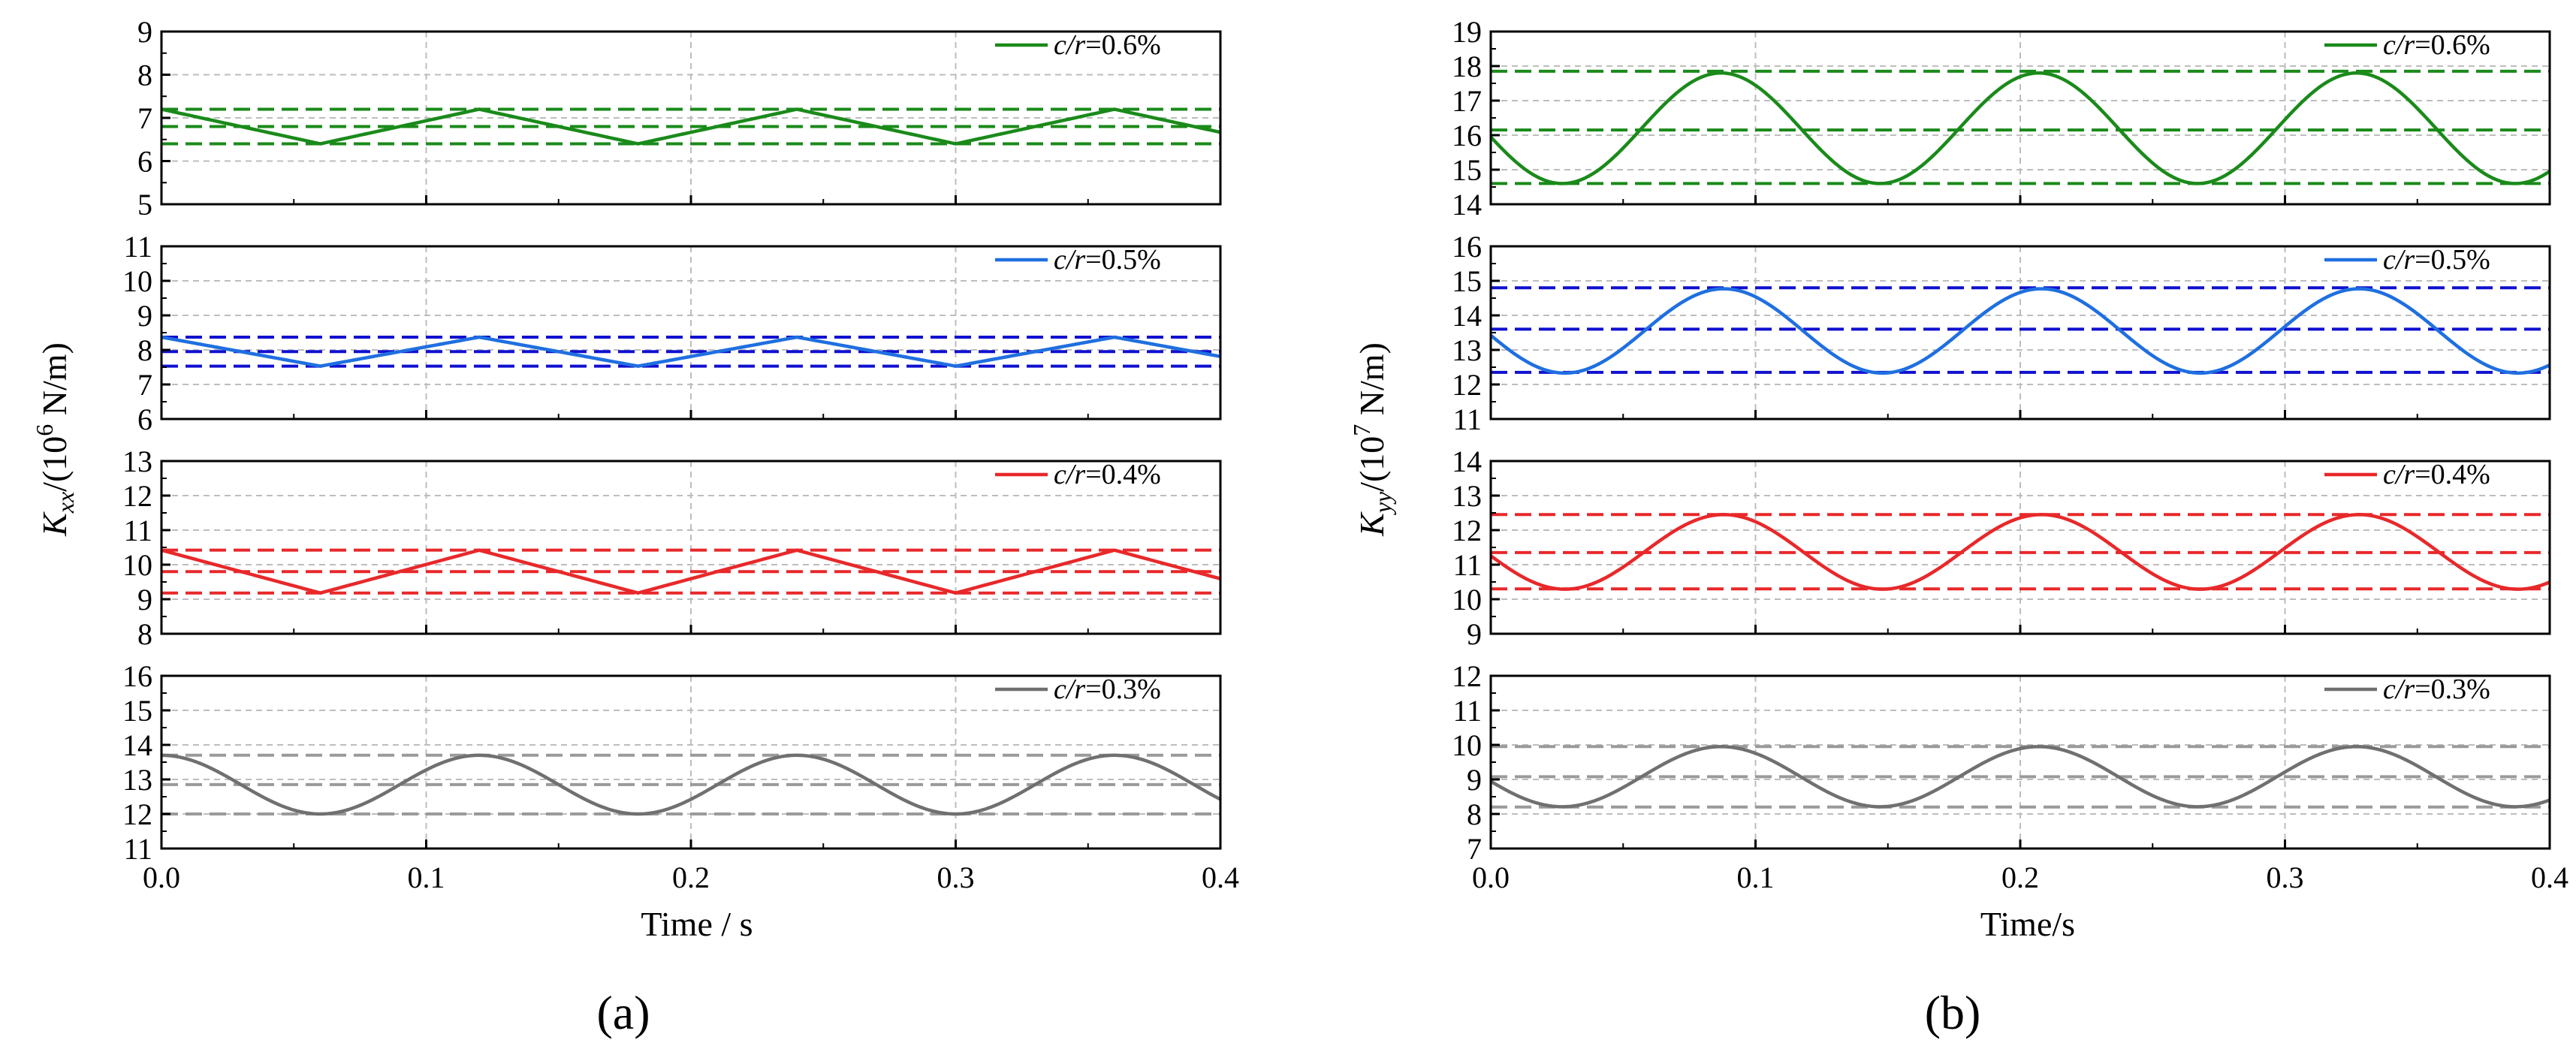  I want to click on y-tick-label: 17, so click(1467, 101).